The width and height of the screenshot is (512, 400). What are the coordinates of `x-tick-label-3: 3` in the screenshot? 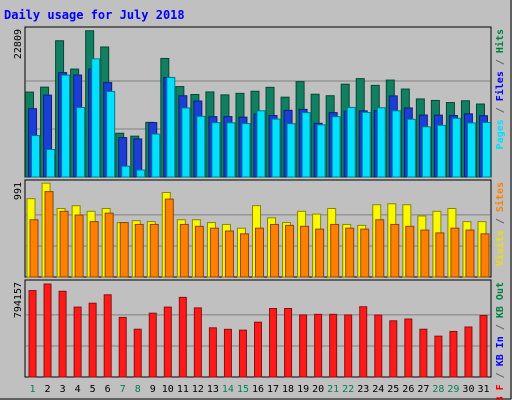 It's located at (63, 389).